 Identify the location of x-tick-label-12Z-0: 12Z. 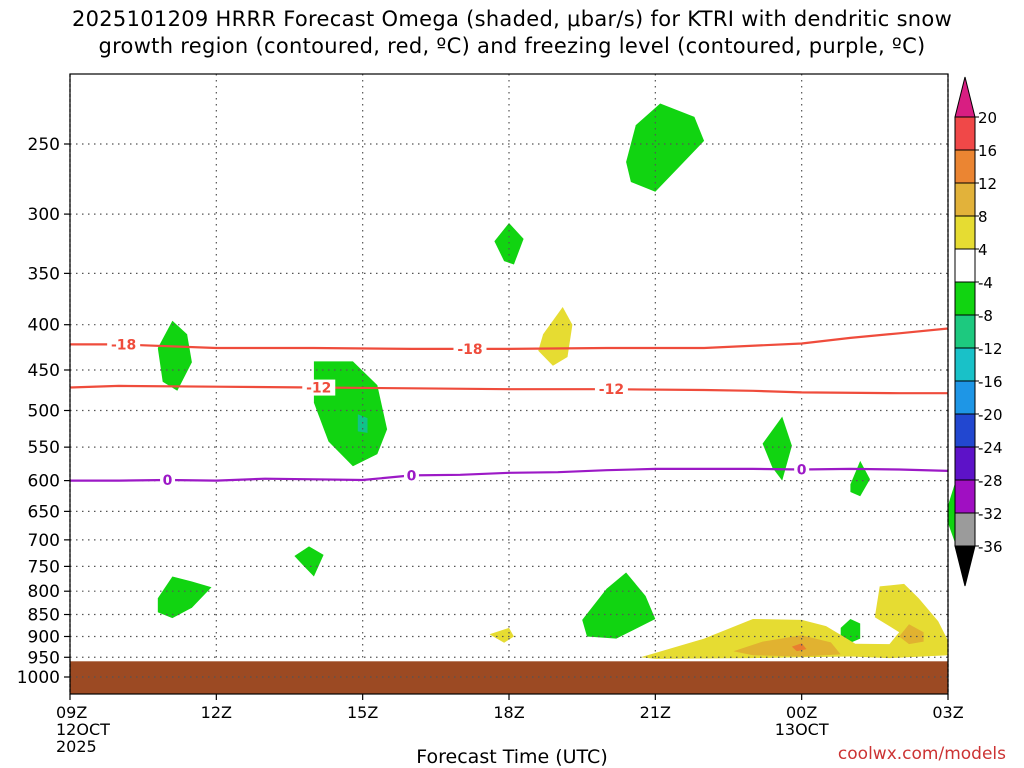
(216, 712).